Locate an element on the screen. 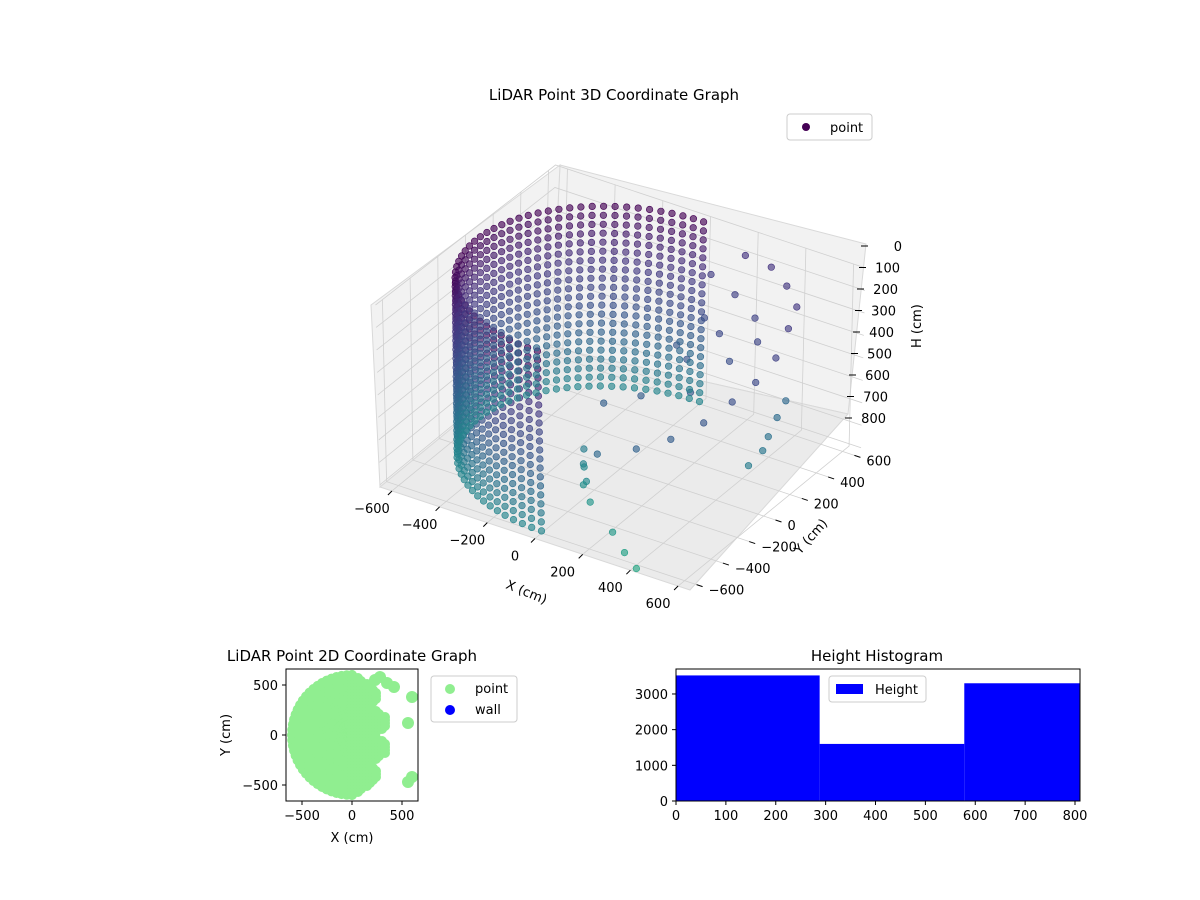 Image resolution: width=1200 pixels, height=900 pixels. x-tick-3d is located at coordinates (437, 509).